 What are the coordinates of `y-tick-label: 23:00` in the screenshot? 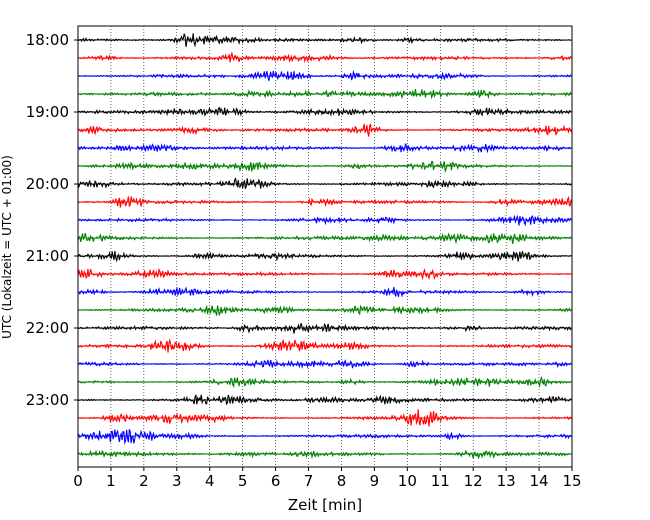 It's located at (47, 400).